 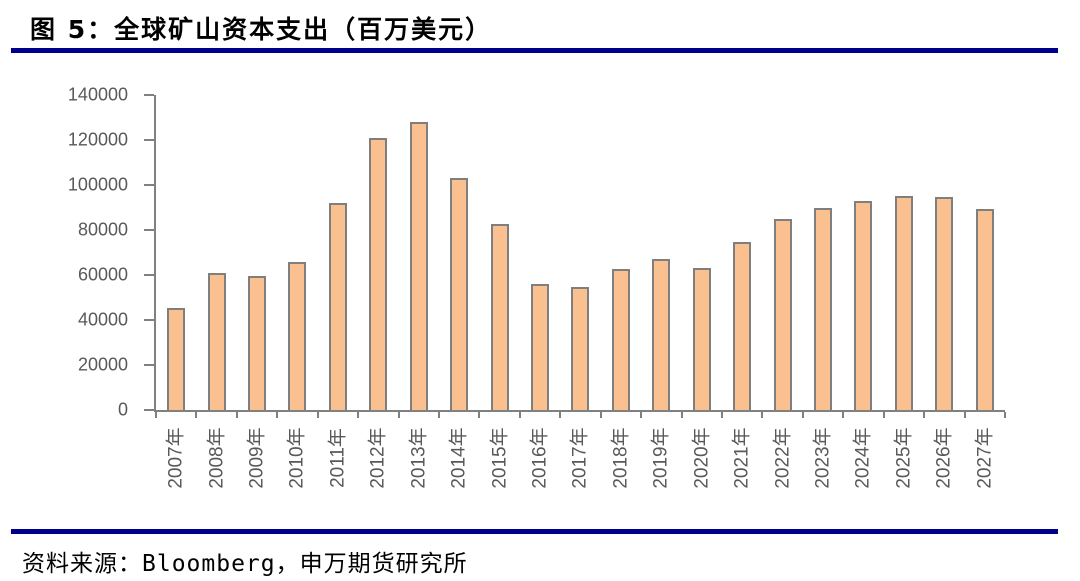 I want to click on x-cell: 2007年, so click(x=174, y=464).